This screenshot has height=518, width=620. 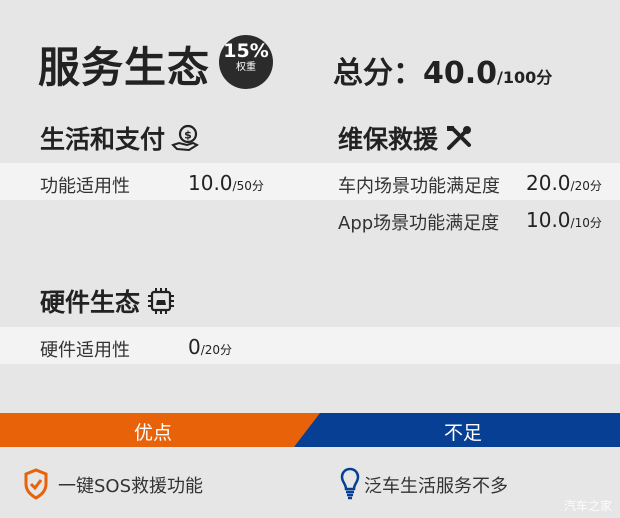 I want to click on section-title-maintenance-rescue: 维保救援, so click(x=406, y=139).